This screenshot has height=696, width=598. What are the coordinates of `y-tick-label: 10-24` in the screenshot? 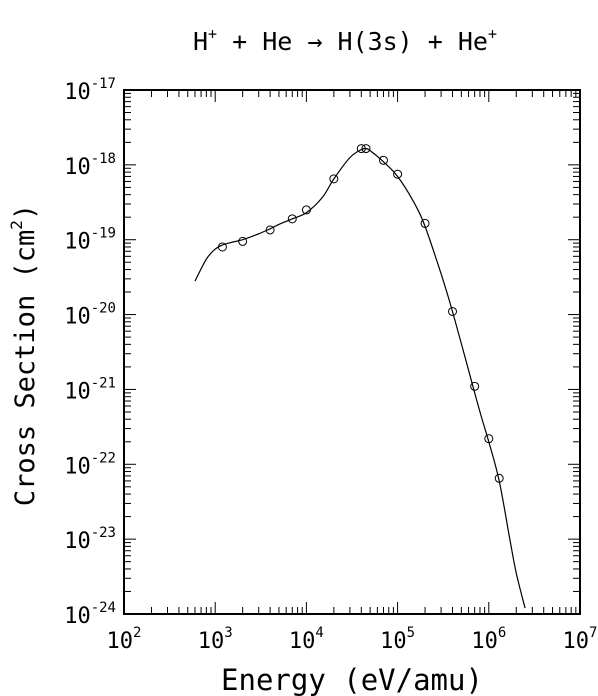 It's located at (90, 614).